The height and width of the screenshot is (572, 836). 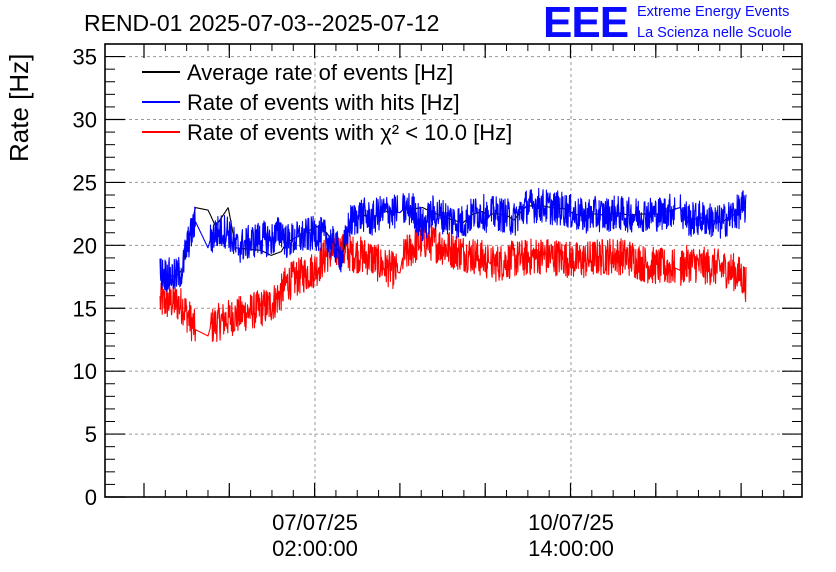 I want to click on y-tick-label: 30, so click(x=85, y=120).